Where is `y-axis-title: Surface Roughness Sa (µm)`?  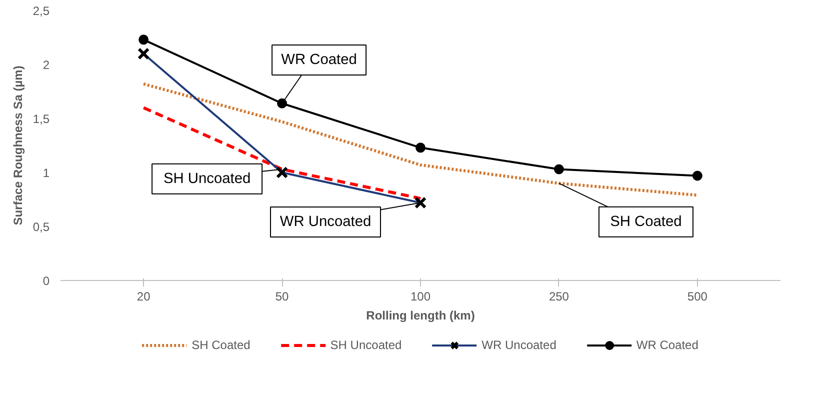 y-axis-title: Surface Roughness Sa (µm) is located at coordinates (17, 146).